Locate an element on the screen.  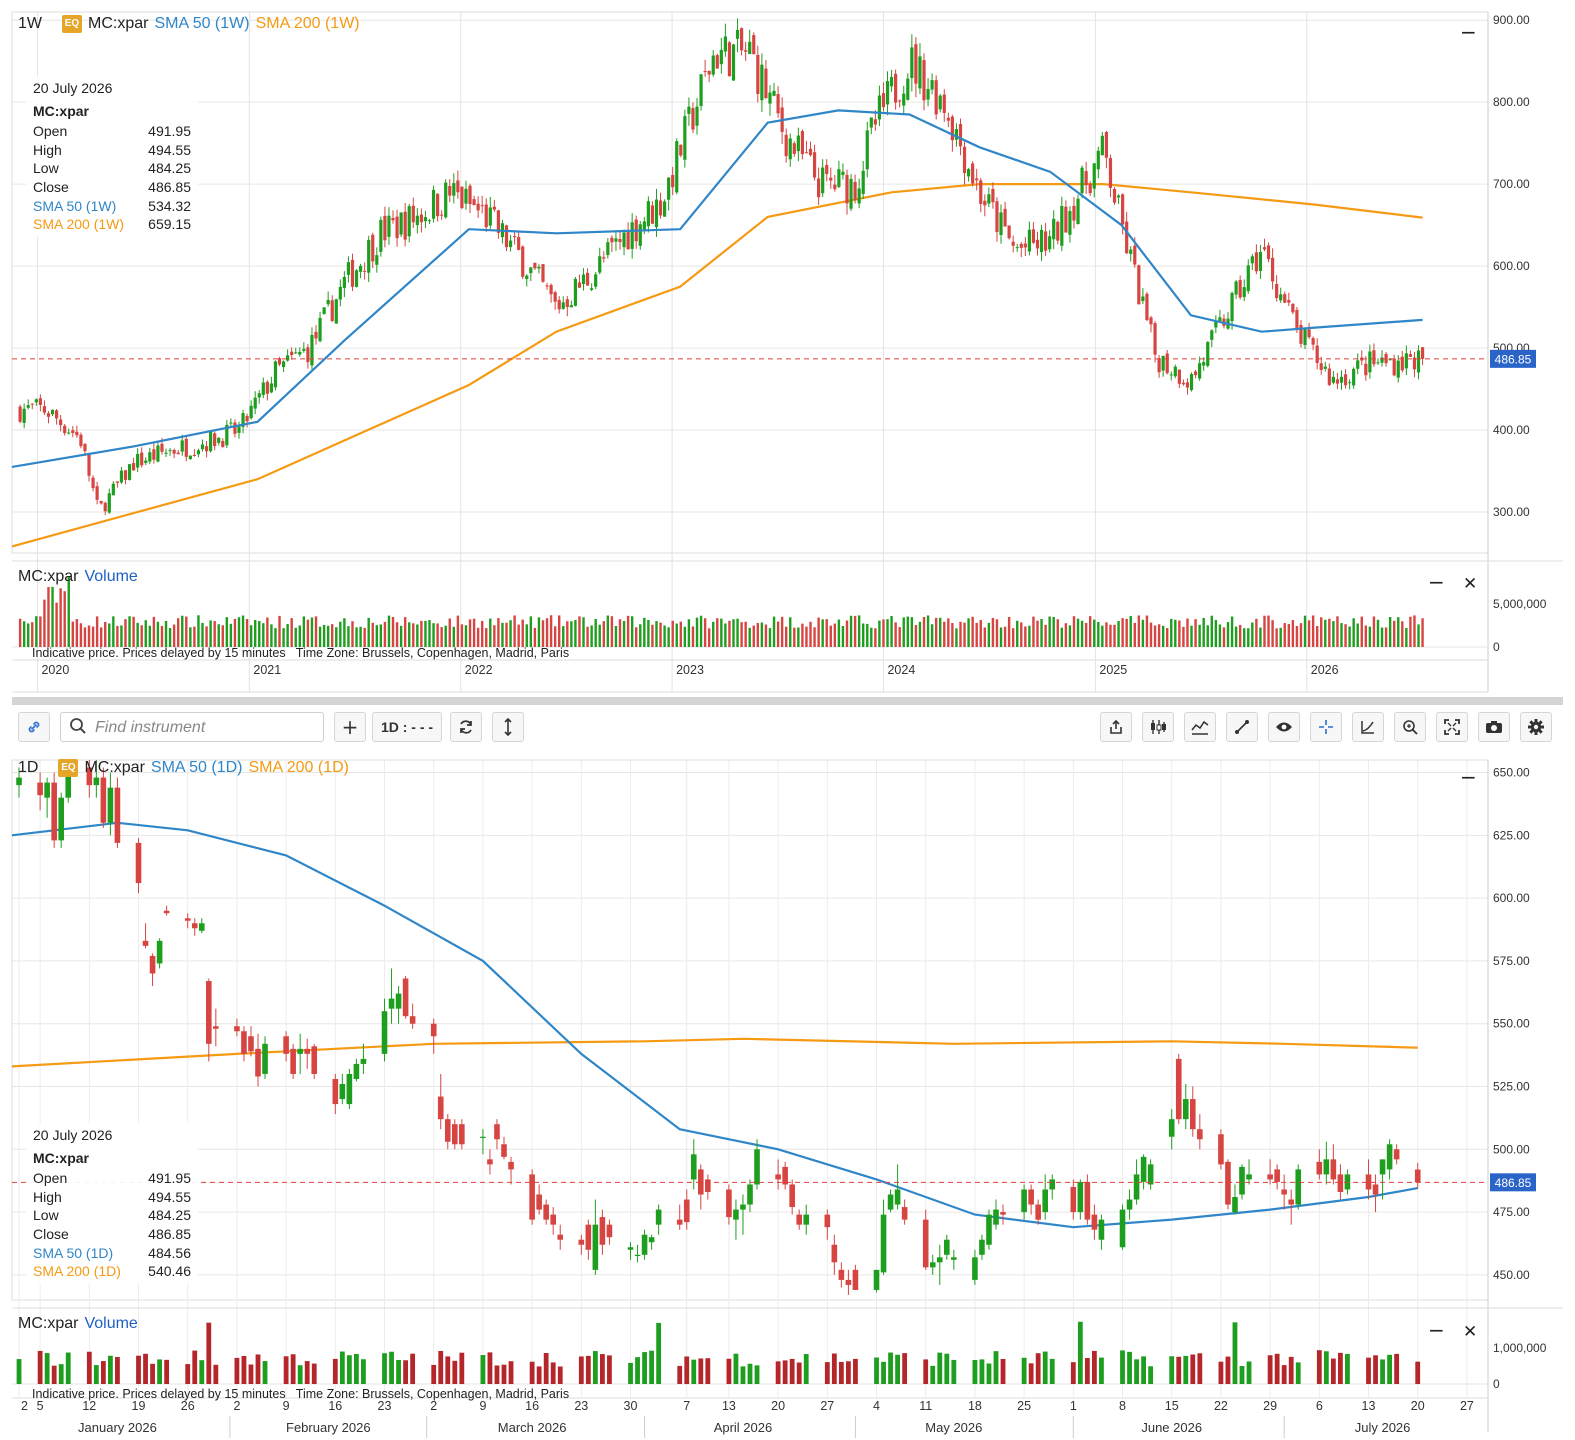
add-instrument-button: + is located at coordinates (350, 727).